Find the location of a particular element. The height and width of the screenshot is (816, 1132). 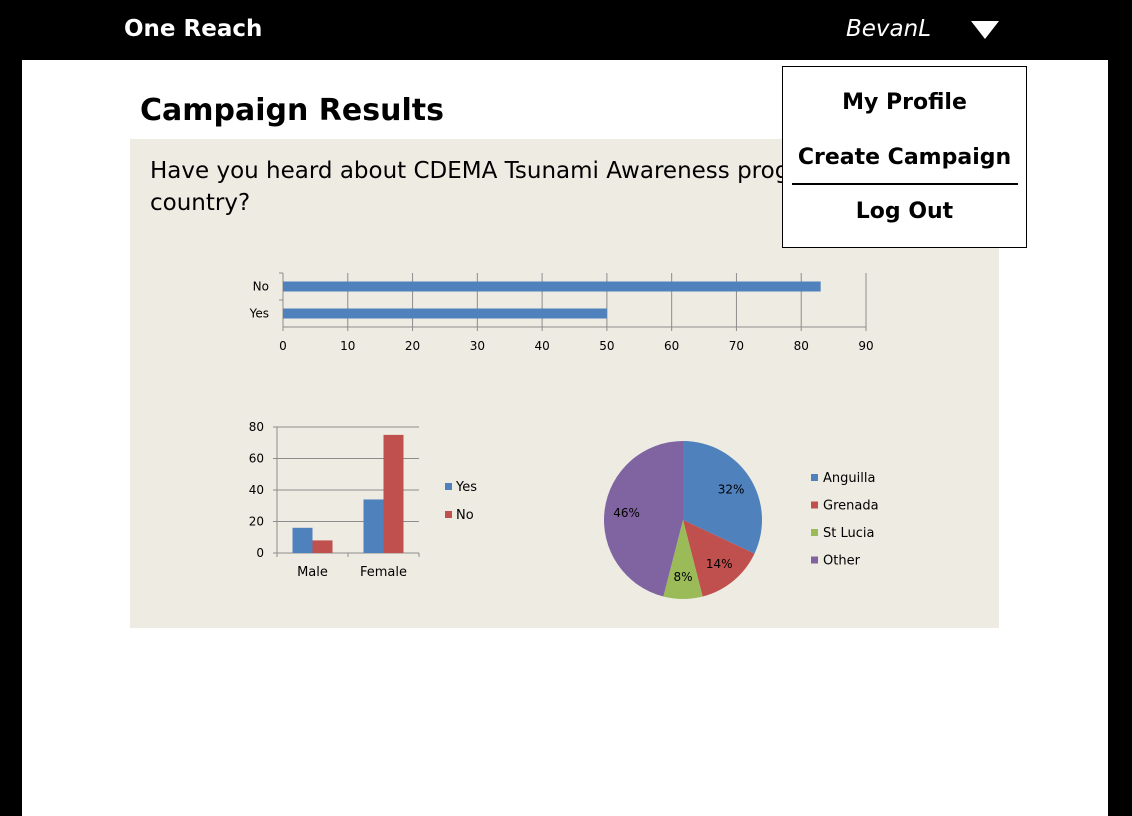

y-tick-label: 40 is located at coordinates (256, 490).